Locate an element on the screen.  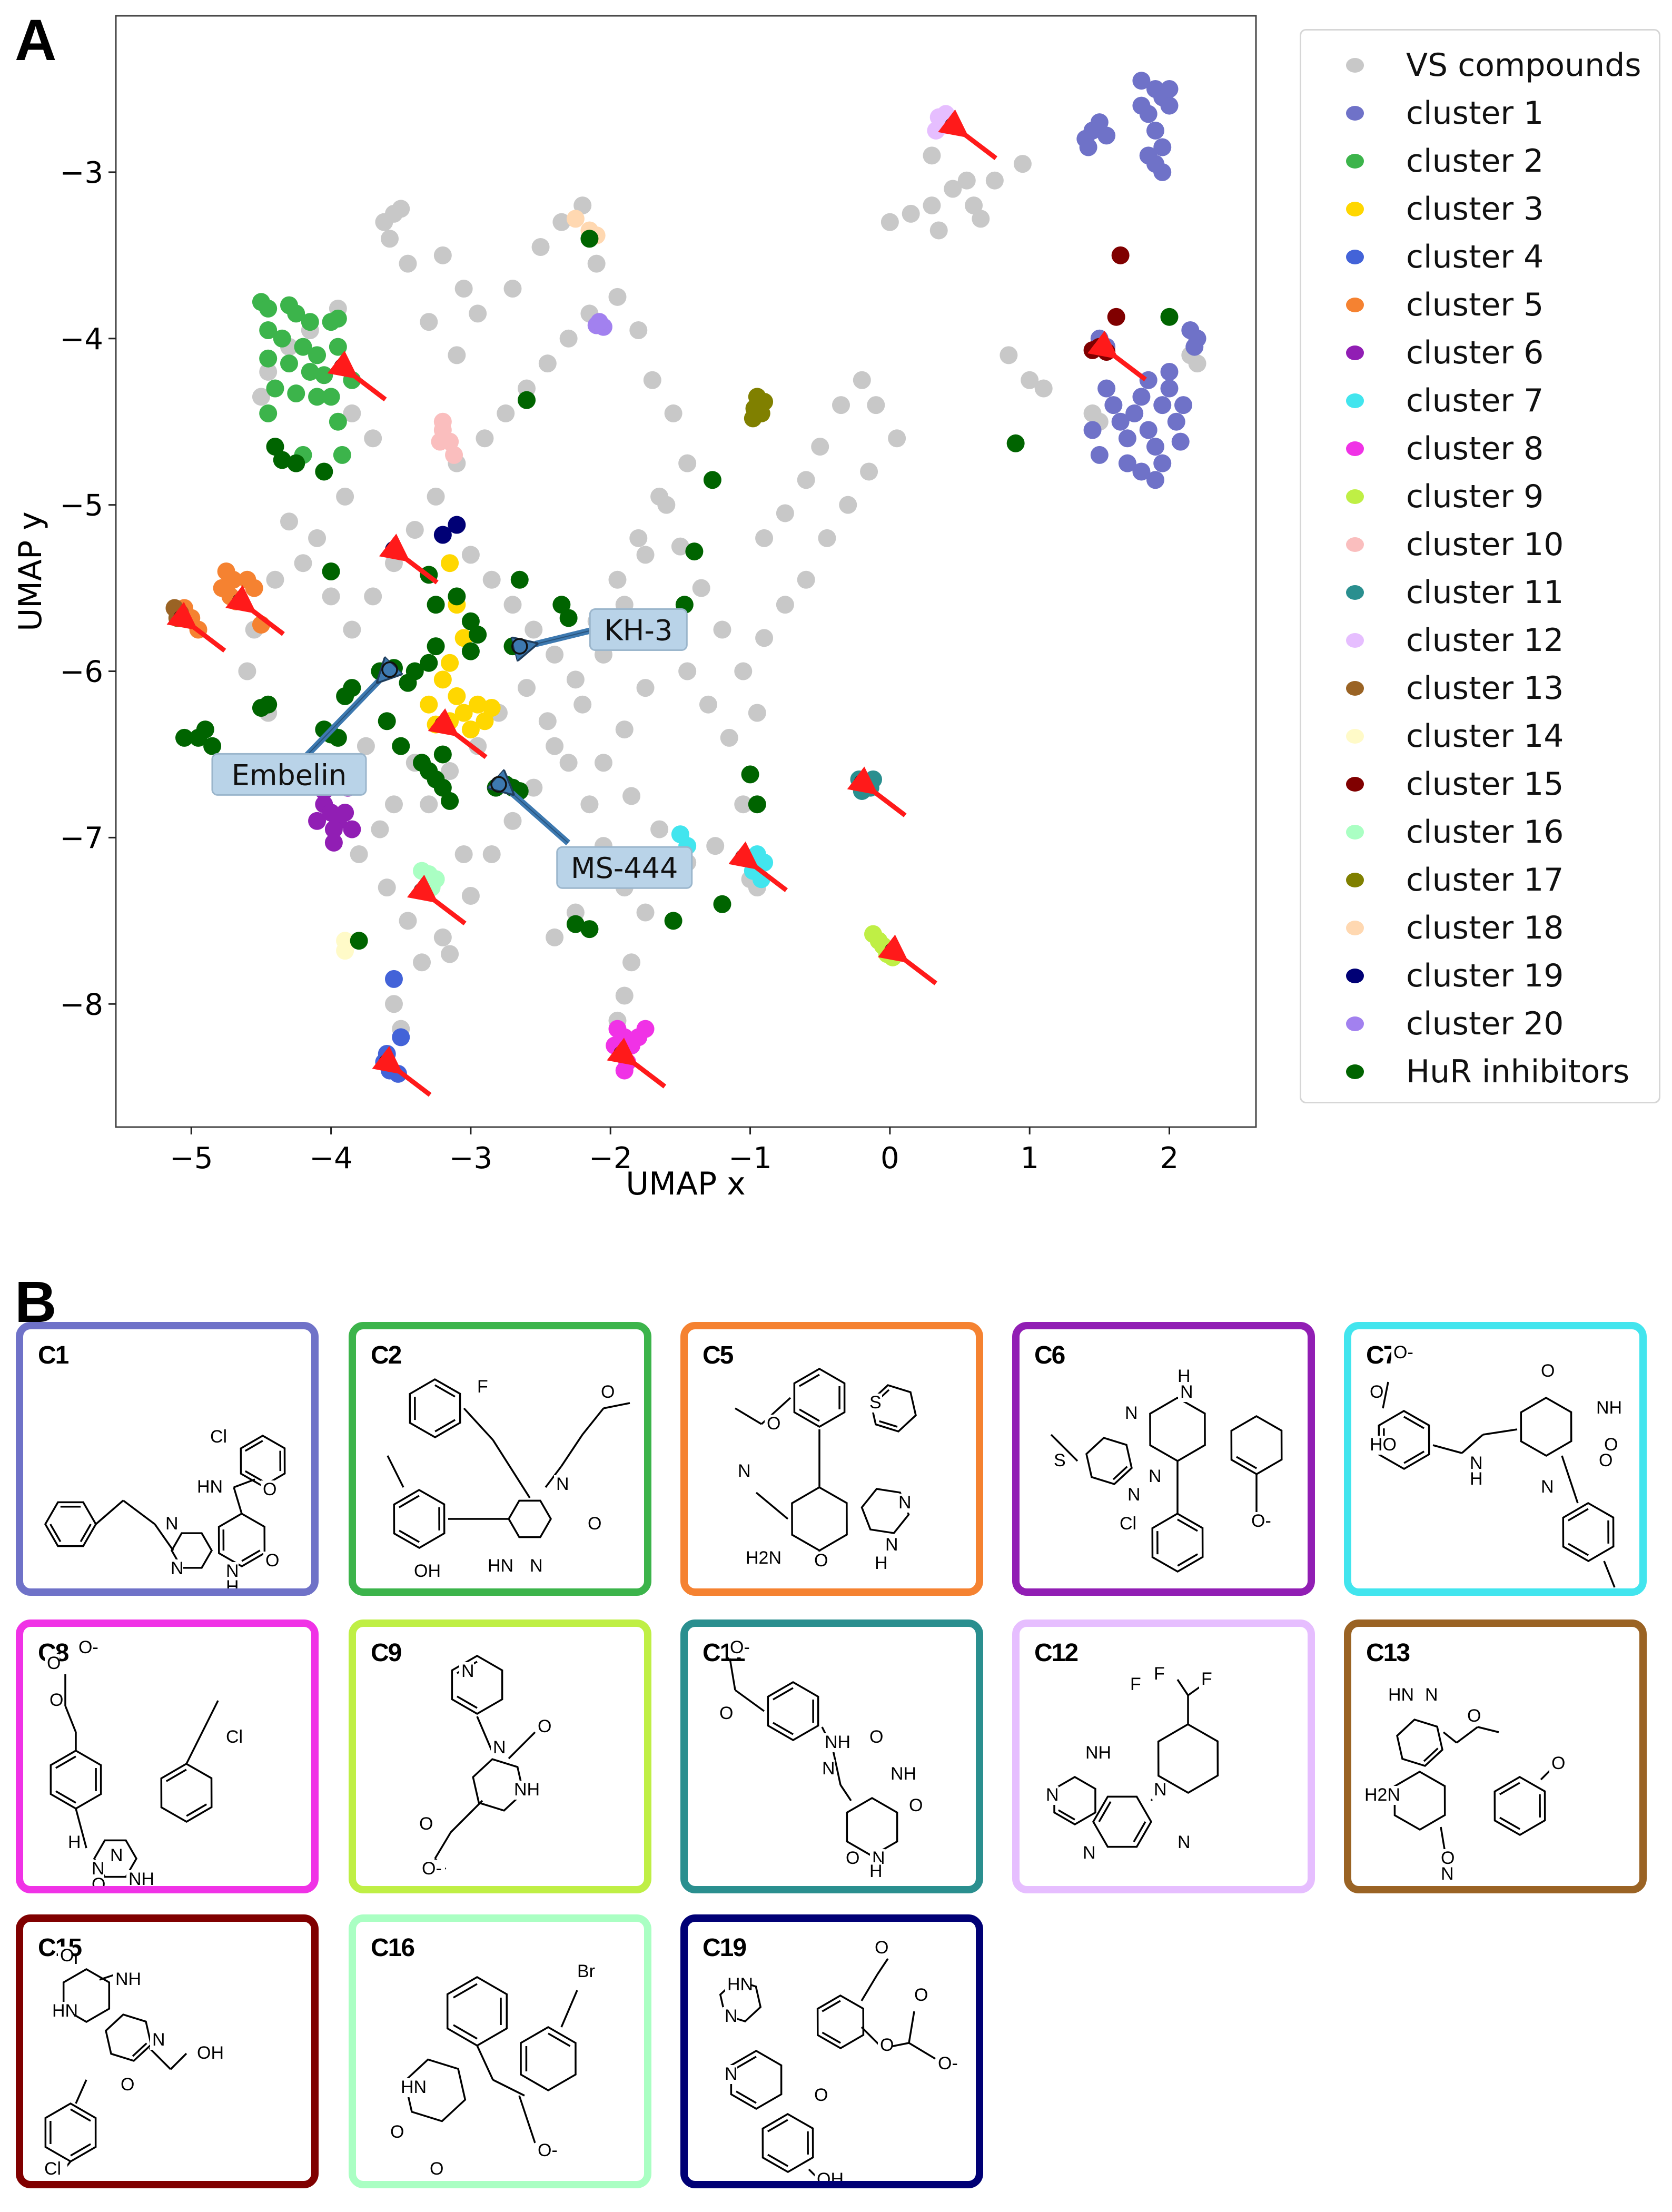
legend-item: cluster 19 is located at coordinates (1432, 976).